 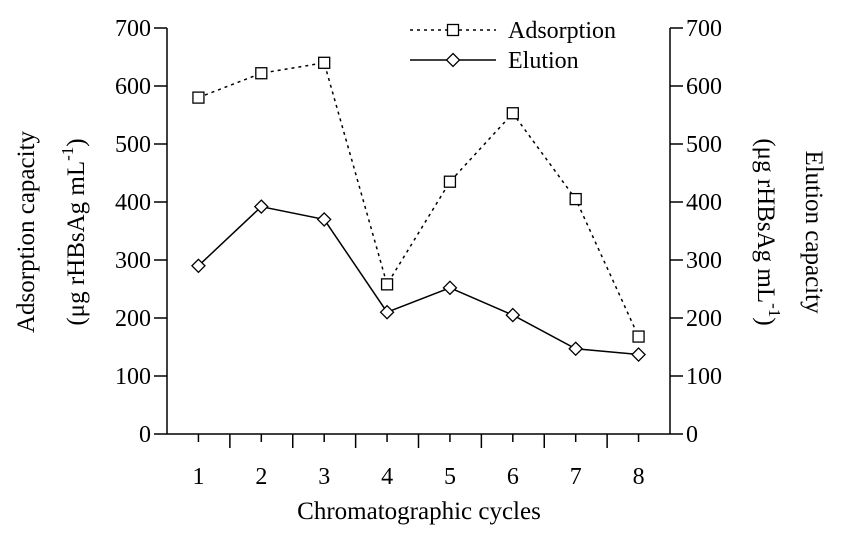 What do you see at coordinates (704, 87) in the screenshot?
I see `right-y-tick-label: 600` at bounding box center [704, 87].